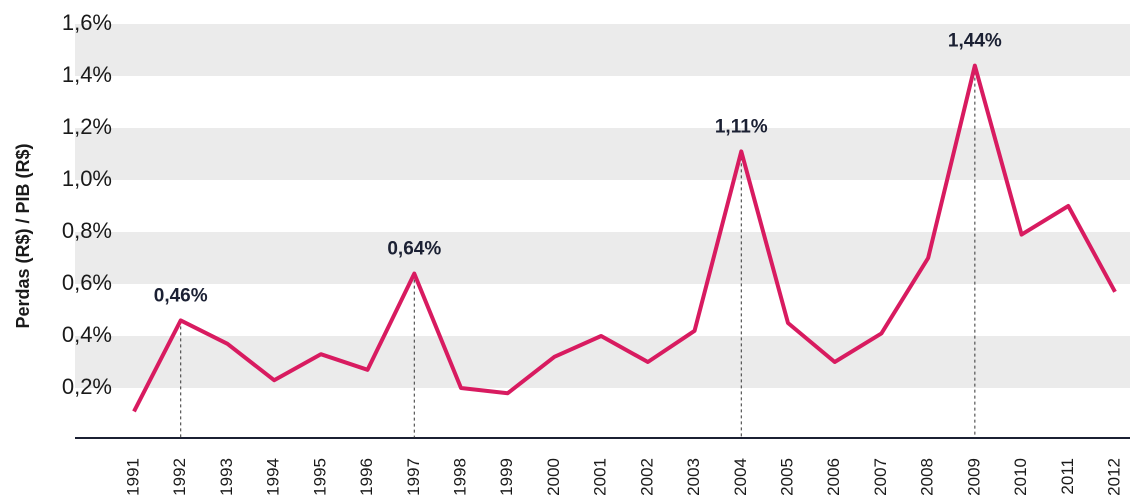 The image size is (1130, 504). I want to click on x-tick-label: 2008, so click(927, 477).